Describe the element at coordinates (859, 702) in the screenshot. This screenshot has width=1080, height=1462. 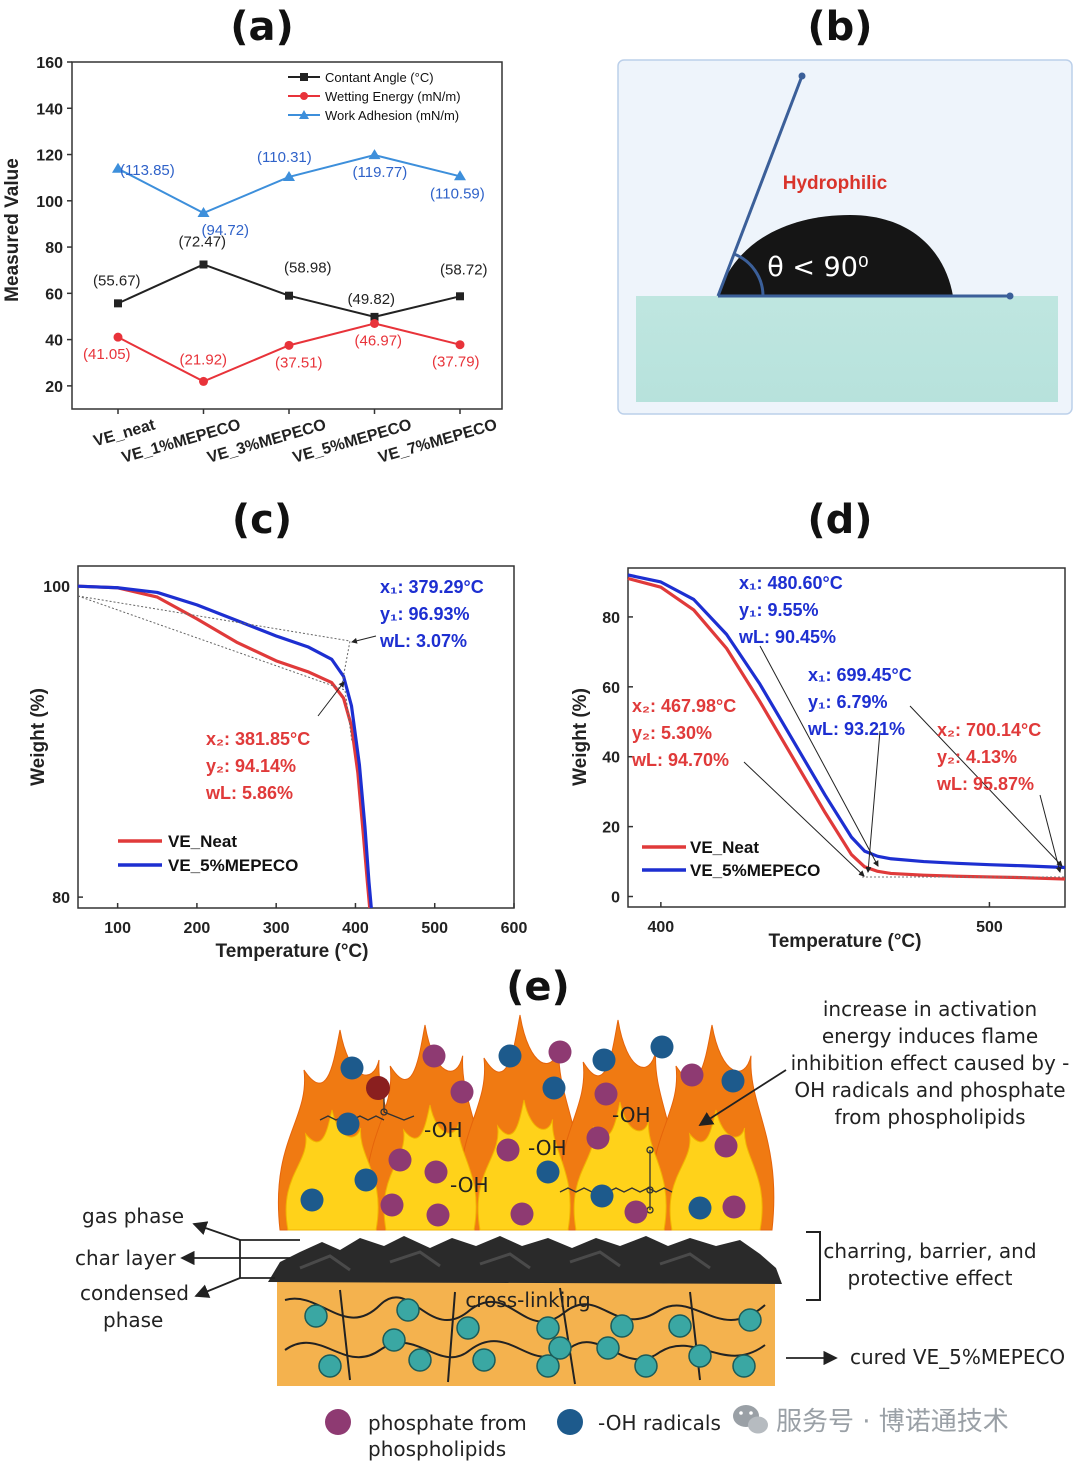
I see `chart-d-annotation-blue-2: x₁: 699.45°C y₁: 6.79% wL: 93.21%` at that location.